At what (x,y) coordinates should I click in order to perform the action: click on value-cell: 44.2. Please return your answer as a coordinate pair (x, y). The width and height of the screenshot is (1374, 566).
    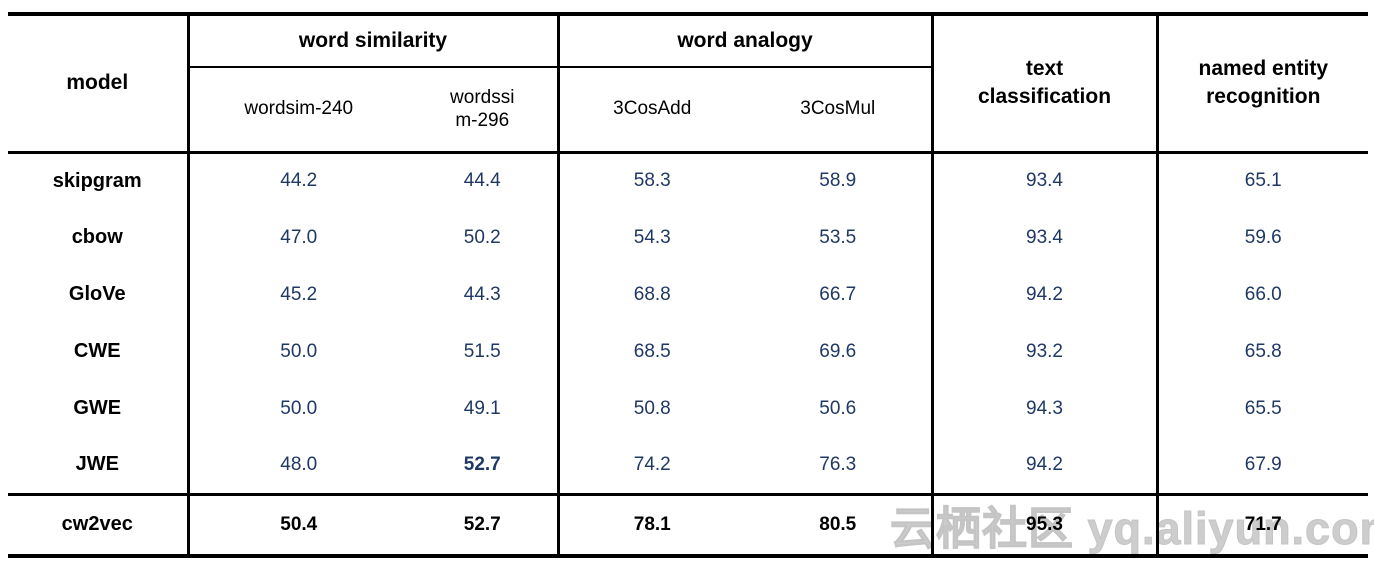
    Looking at the image, I should click on (299, 181).